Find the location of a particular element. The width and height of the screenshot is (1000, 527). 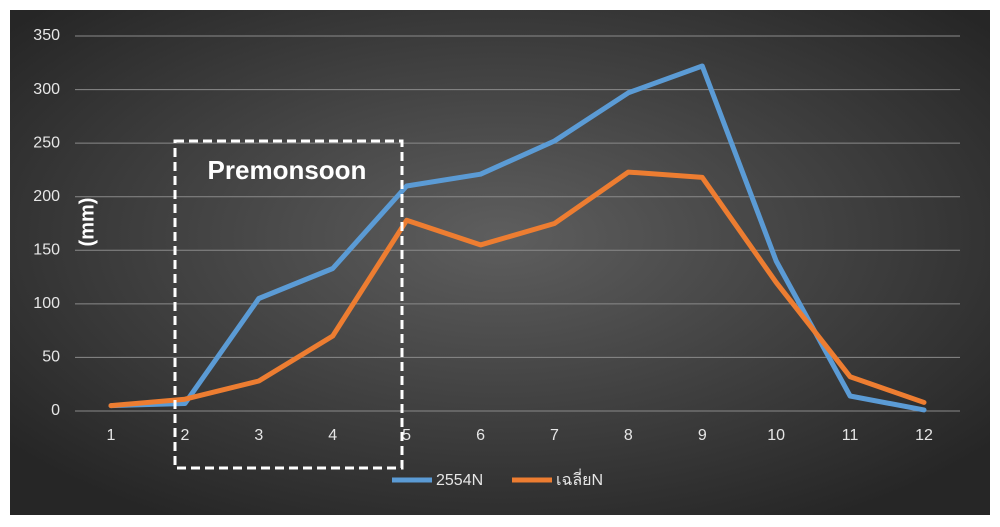

y-axis-label: (mm) is located at coordinates (87, 222).